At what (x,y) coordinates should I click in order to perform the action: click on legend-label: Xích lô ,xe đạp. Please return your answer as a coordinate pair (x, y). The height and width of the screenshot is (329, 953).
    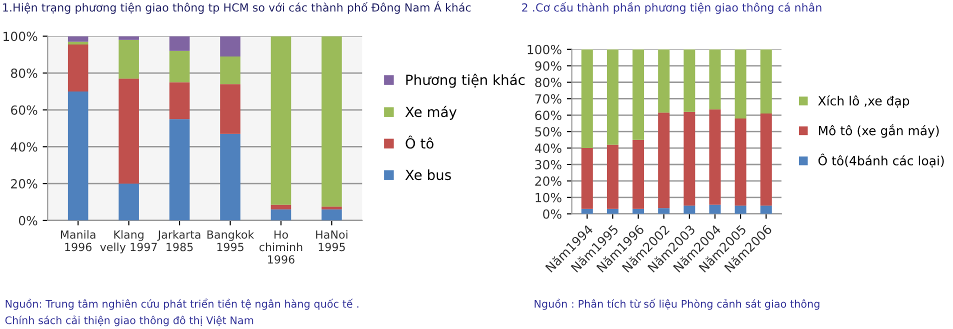
    Looking at the image, I should click on (864, 101).